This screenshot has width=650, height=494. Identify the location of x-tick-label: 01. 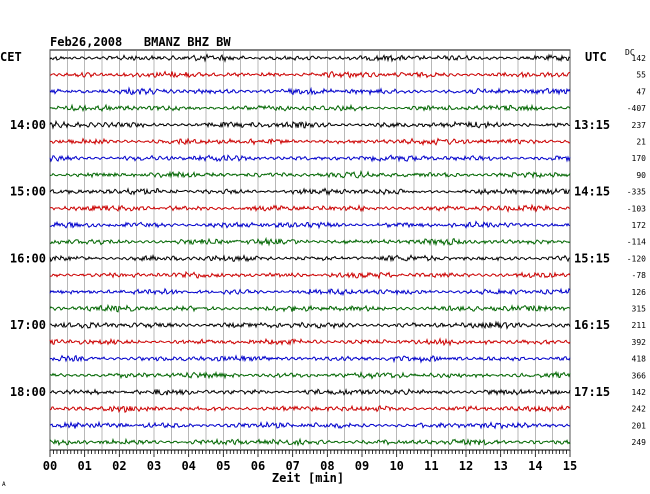
(84, 466).